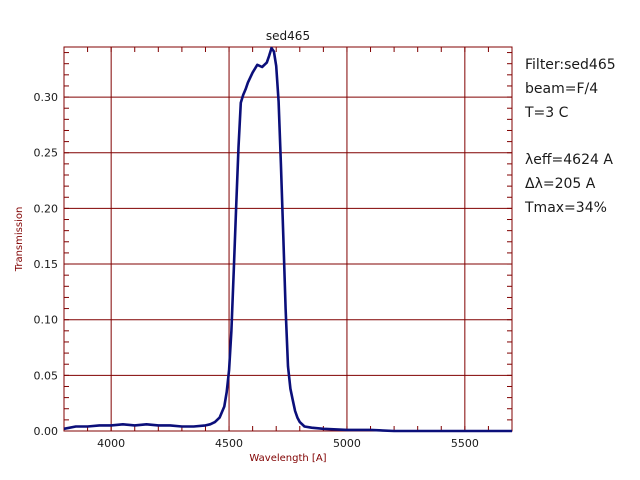 The image size is (640, 480). What do you see at coordinates (46, 264) in the screenshot?
I see `y-tick-label: 0.15` at bounding box center [46, 264].